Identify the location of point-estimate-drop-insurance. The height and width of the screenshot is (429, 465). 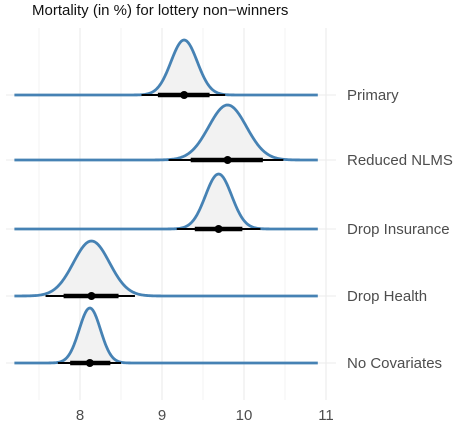
(218, 229).